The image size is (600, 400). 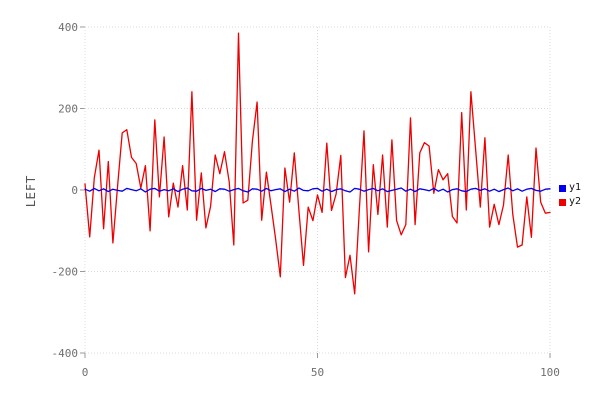 What do you see at coordinates (317, 372) in the screenshot?
I see `x-tick-label: 50` at bounding box center [317, 372].